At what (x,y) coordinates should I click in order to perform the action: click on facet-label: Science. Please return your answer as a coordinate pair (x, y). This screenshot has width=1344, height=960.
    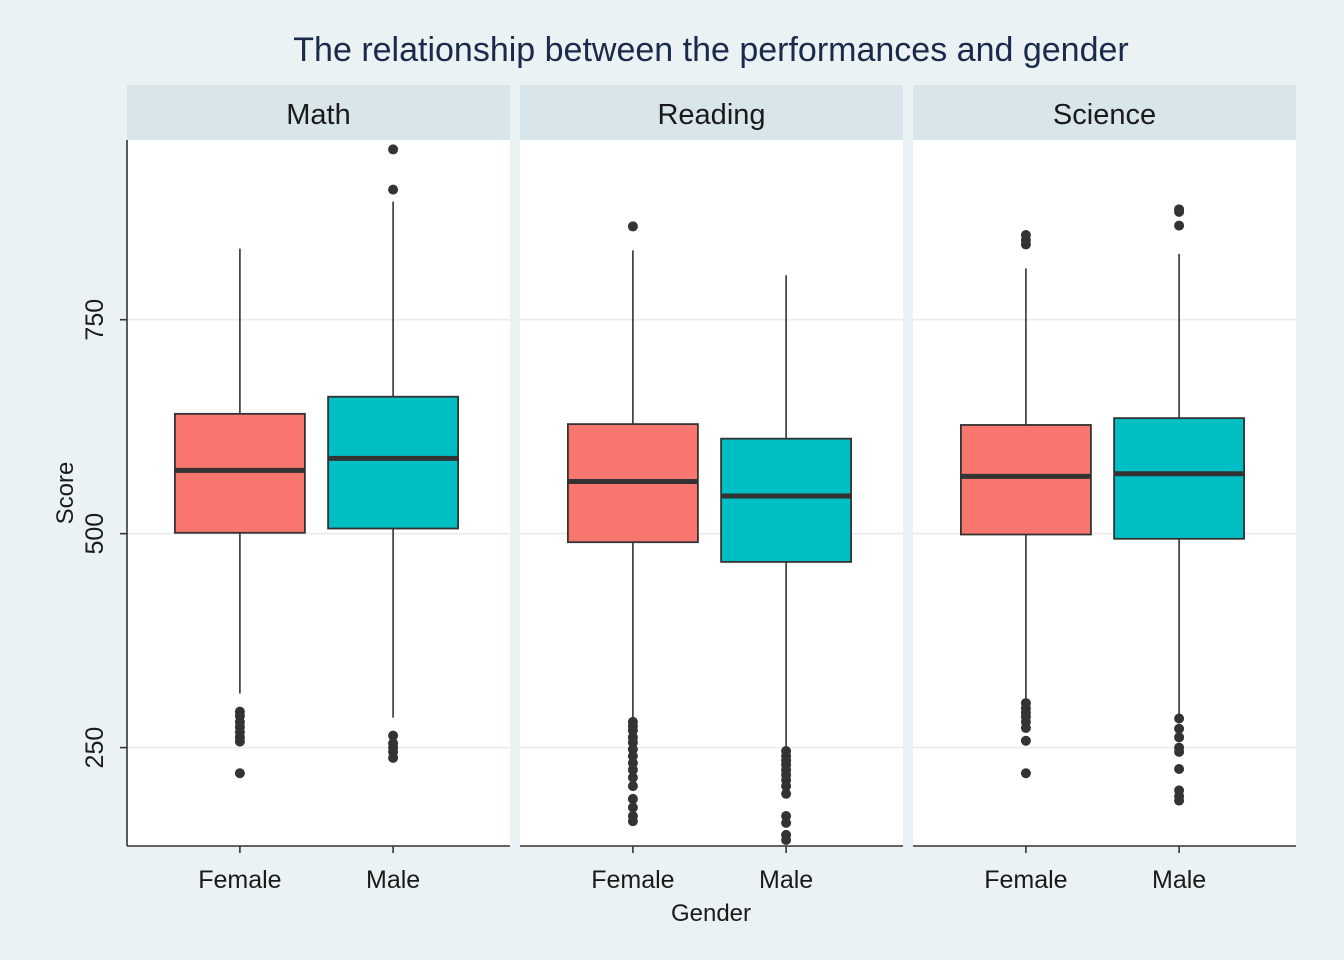
    Looking at the image, I should click on (1104, 115).